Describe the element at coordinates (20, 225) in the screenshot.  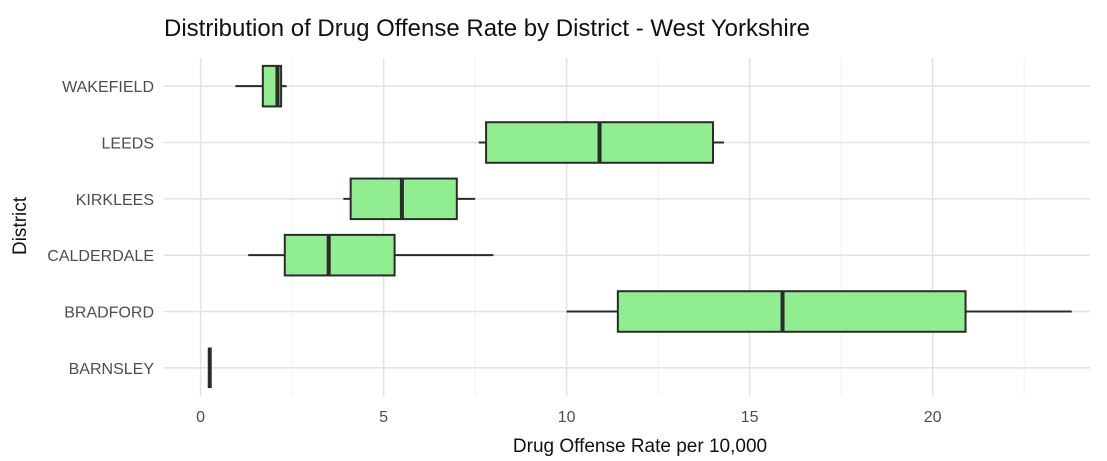
I see `y-axis-title: District` at that location.